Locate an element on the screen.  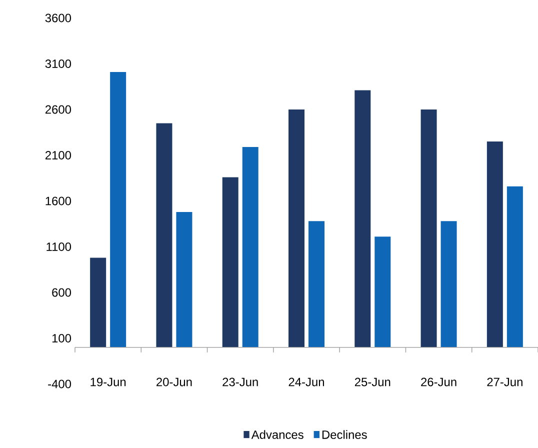
legend-label: Declines is located at coordinates (344, 434).